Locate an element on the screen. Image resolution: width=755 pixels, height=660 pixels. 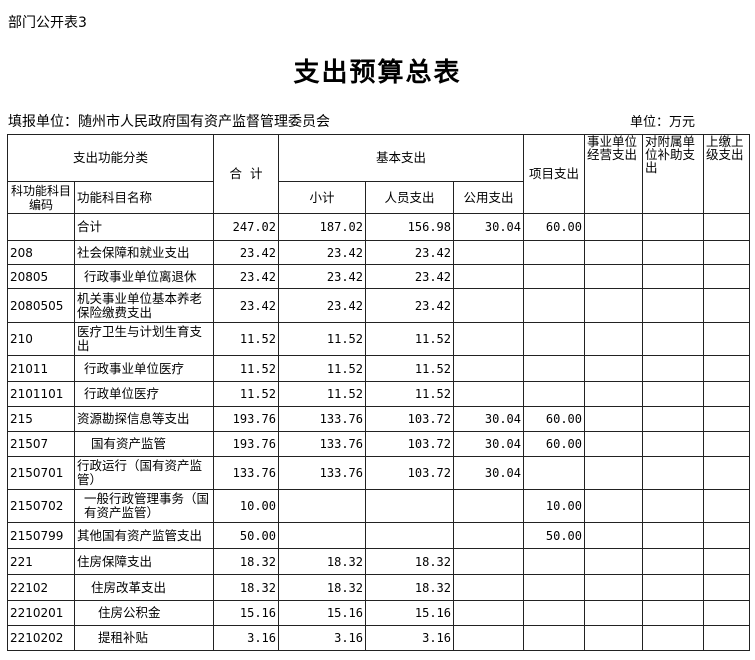
code-cell: 210 is located at coordinates (41, 339).